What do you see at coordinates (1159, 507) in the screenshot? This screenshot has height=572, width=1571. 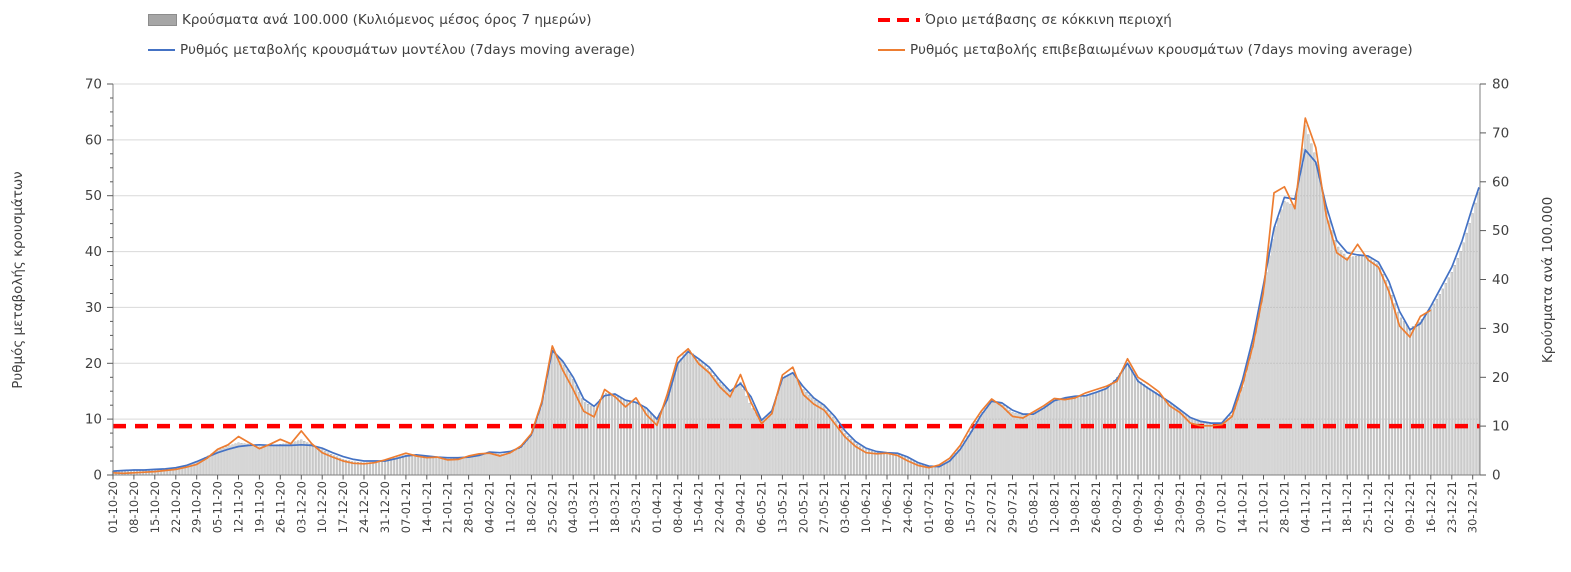 I see `x-axis-date-label: 16-09-21` at bounding box center [1159, 507].